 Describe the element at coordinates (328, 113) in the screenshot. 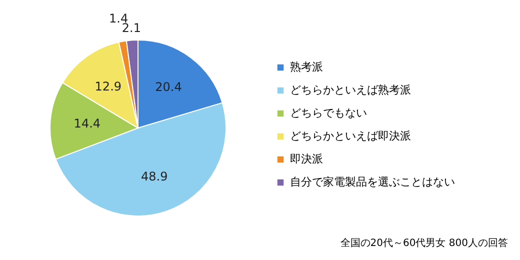

I see `legend-label: どちらでもない` at that location.